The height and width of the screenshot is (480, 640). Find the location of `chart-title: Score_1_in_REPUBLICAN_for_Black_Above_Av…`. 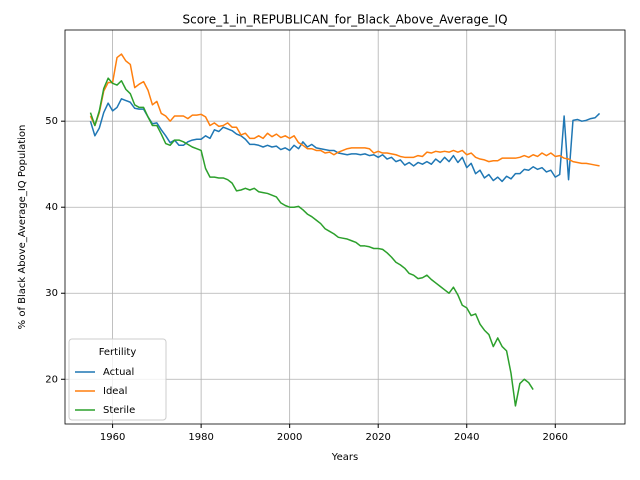

chart-title: Score_1_in_REPUBLICAN_for_Black_Above_Av… is located at coordinates (344, 20).